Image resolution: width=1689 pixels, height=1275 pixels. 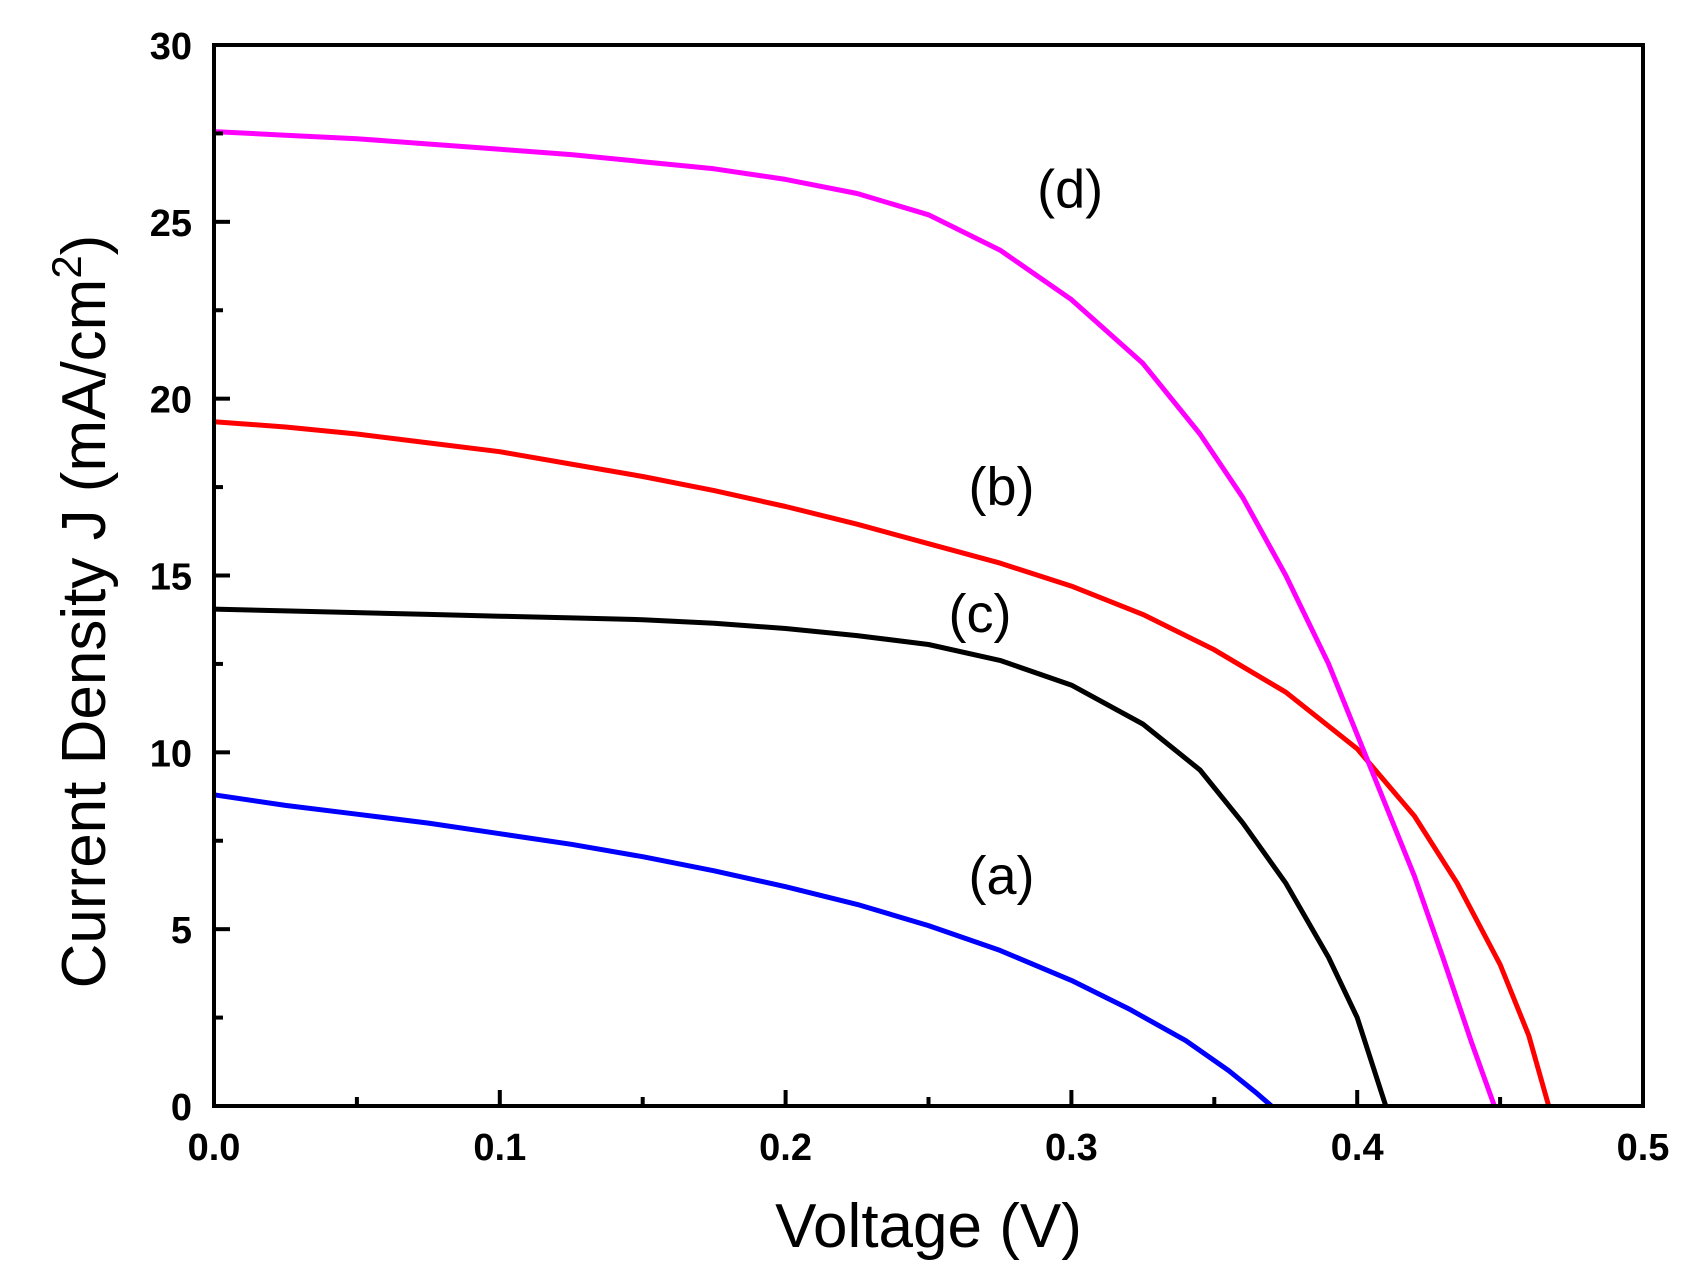 What do you see at coordinates (928, 1226) in the screenshot?
I see `x-axis-title: Voltage (V)` at bounding box center [928, 1226].